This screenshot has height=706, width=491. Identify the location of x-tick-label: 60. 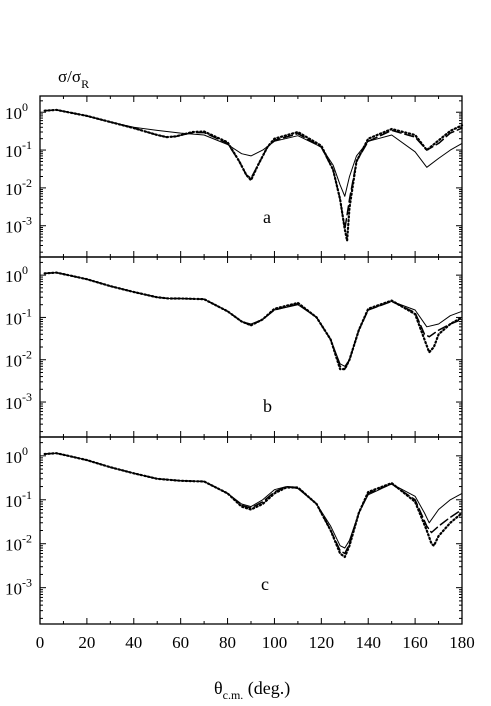
(180, 642).